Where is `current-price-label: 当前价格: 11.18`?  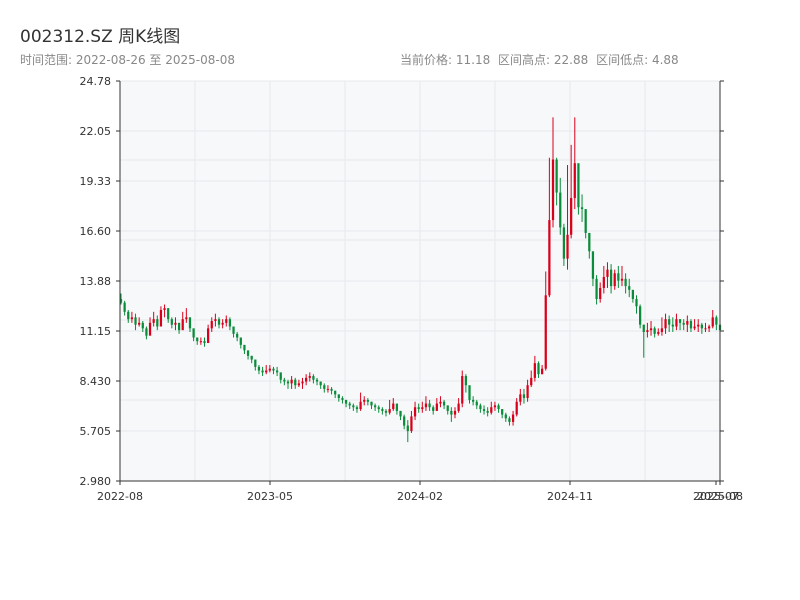 current-price-label: 当前价格: 11.18 is located at coordinates (445, 60).